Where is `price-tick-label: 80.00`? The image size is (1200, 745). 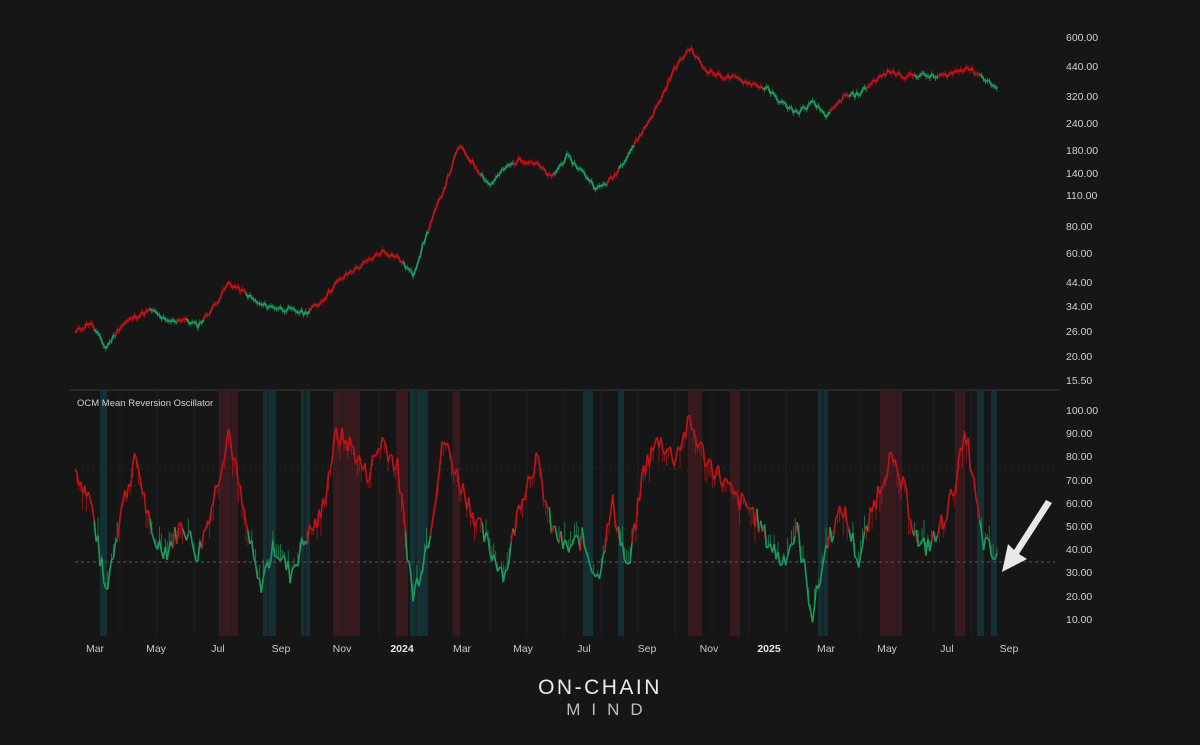 price-tick-label: 80.00 is located at coordinates (1079, 227).